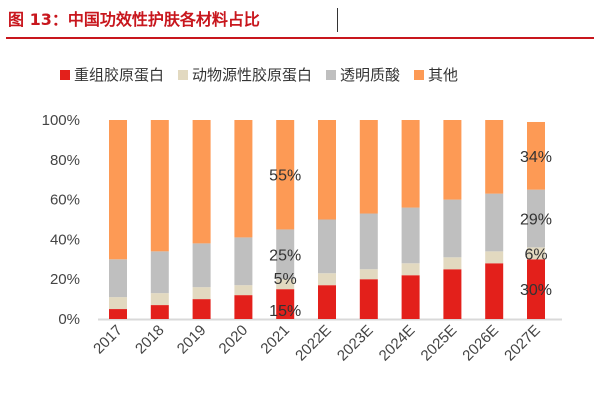 This screenshot has width=600, height=400. Describe the element at coordinates (234, 340) in the screenshot. I see `x-tick-label: 2020` at that location.